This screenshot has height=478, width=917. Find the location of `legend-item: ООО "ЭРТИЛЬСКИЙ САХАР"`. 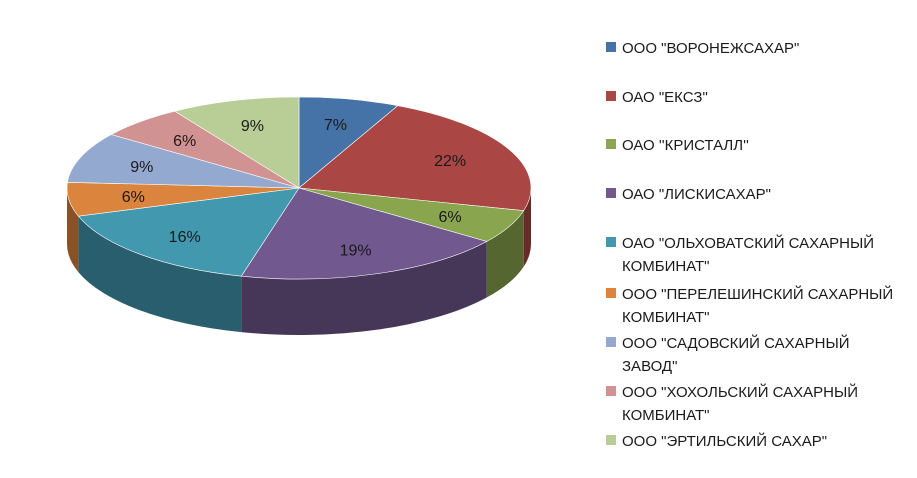

legend-item: ООО "ЭРТИЛЬСКИЙ САХАР" is located at coordinates (756, 441).